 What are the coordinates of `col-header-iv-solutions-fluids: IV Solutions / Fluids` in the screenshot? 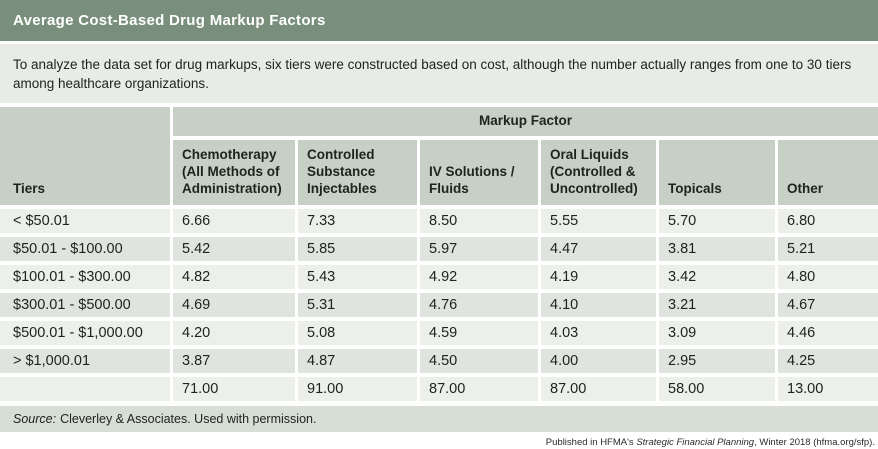 It's located at (479, 172).